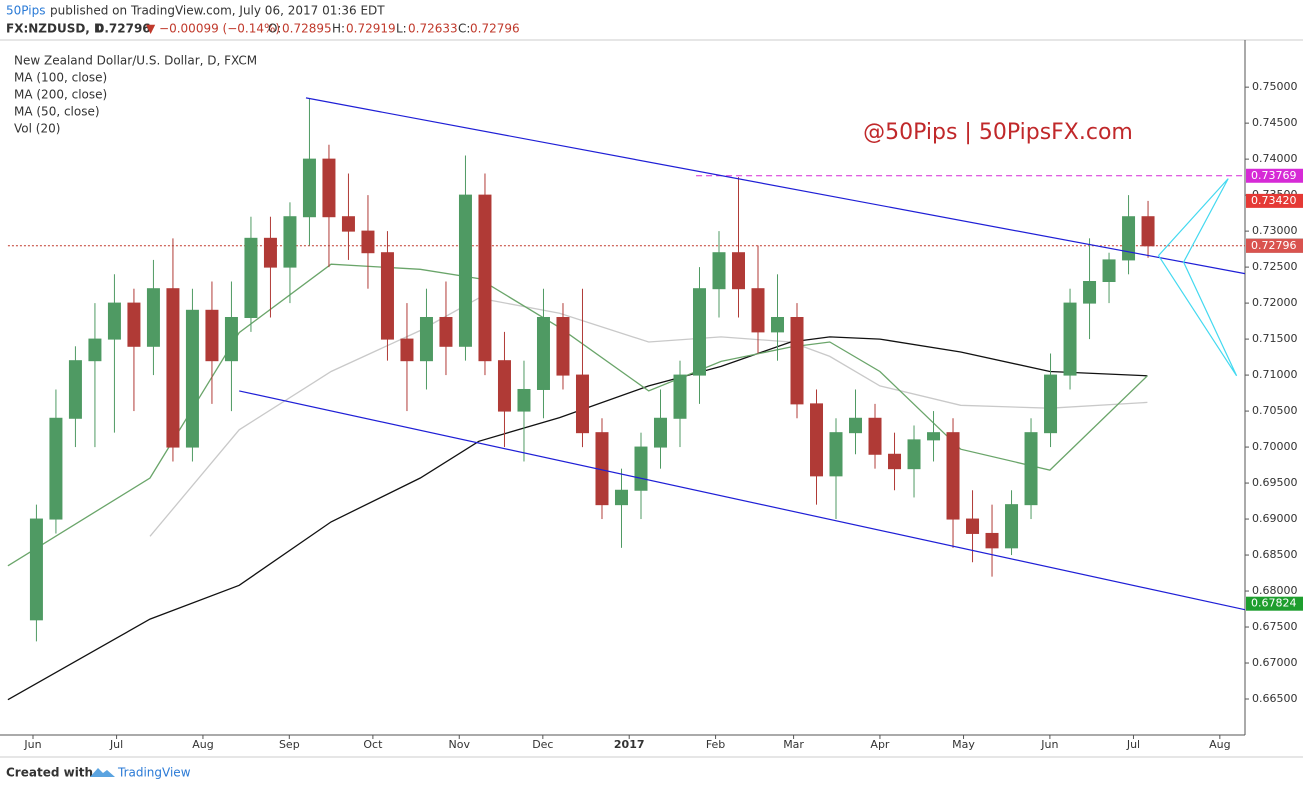  I want to click on y-tick-label: 0.66500, so click(1275, 698).